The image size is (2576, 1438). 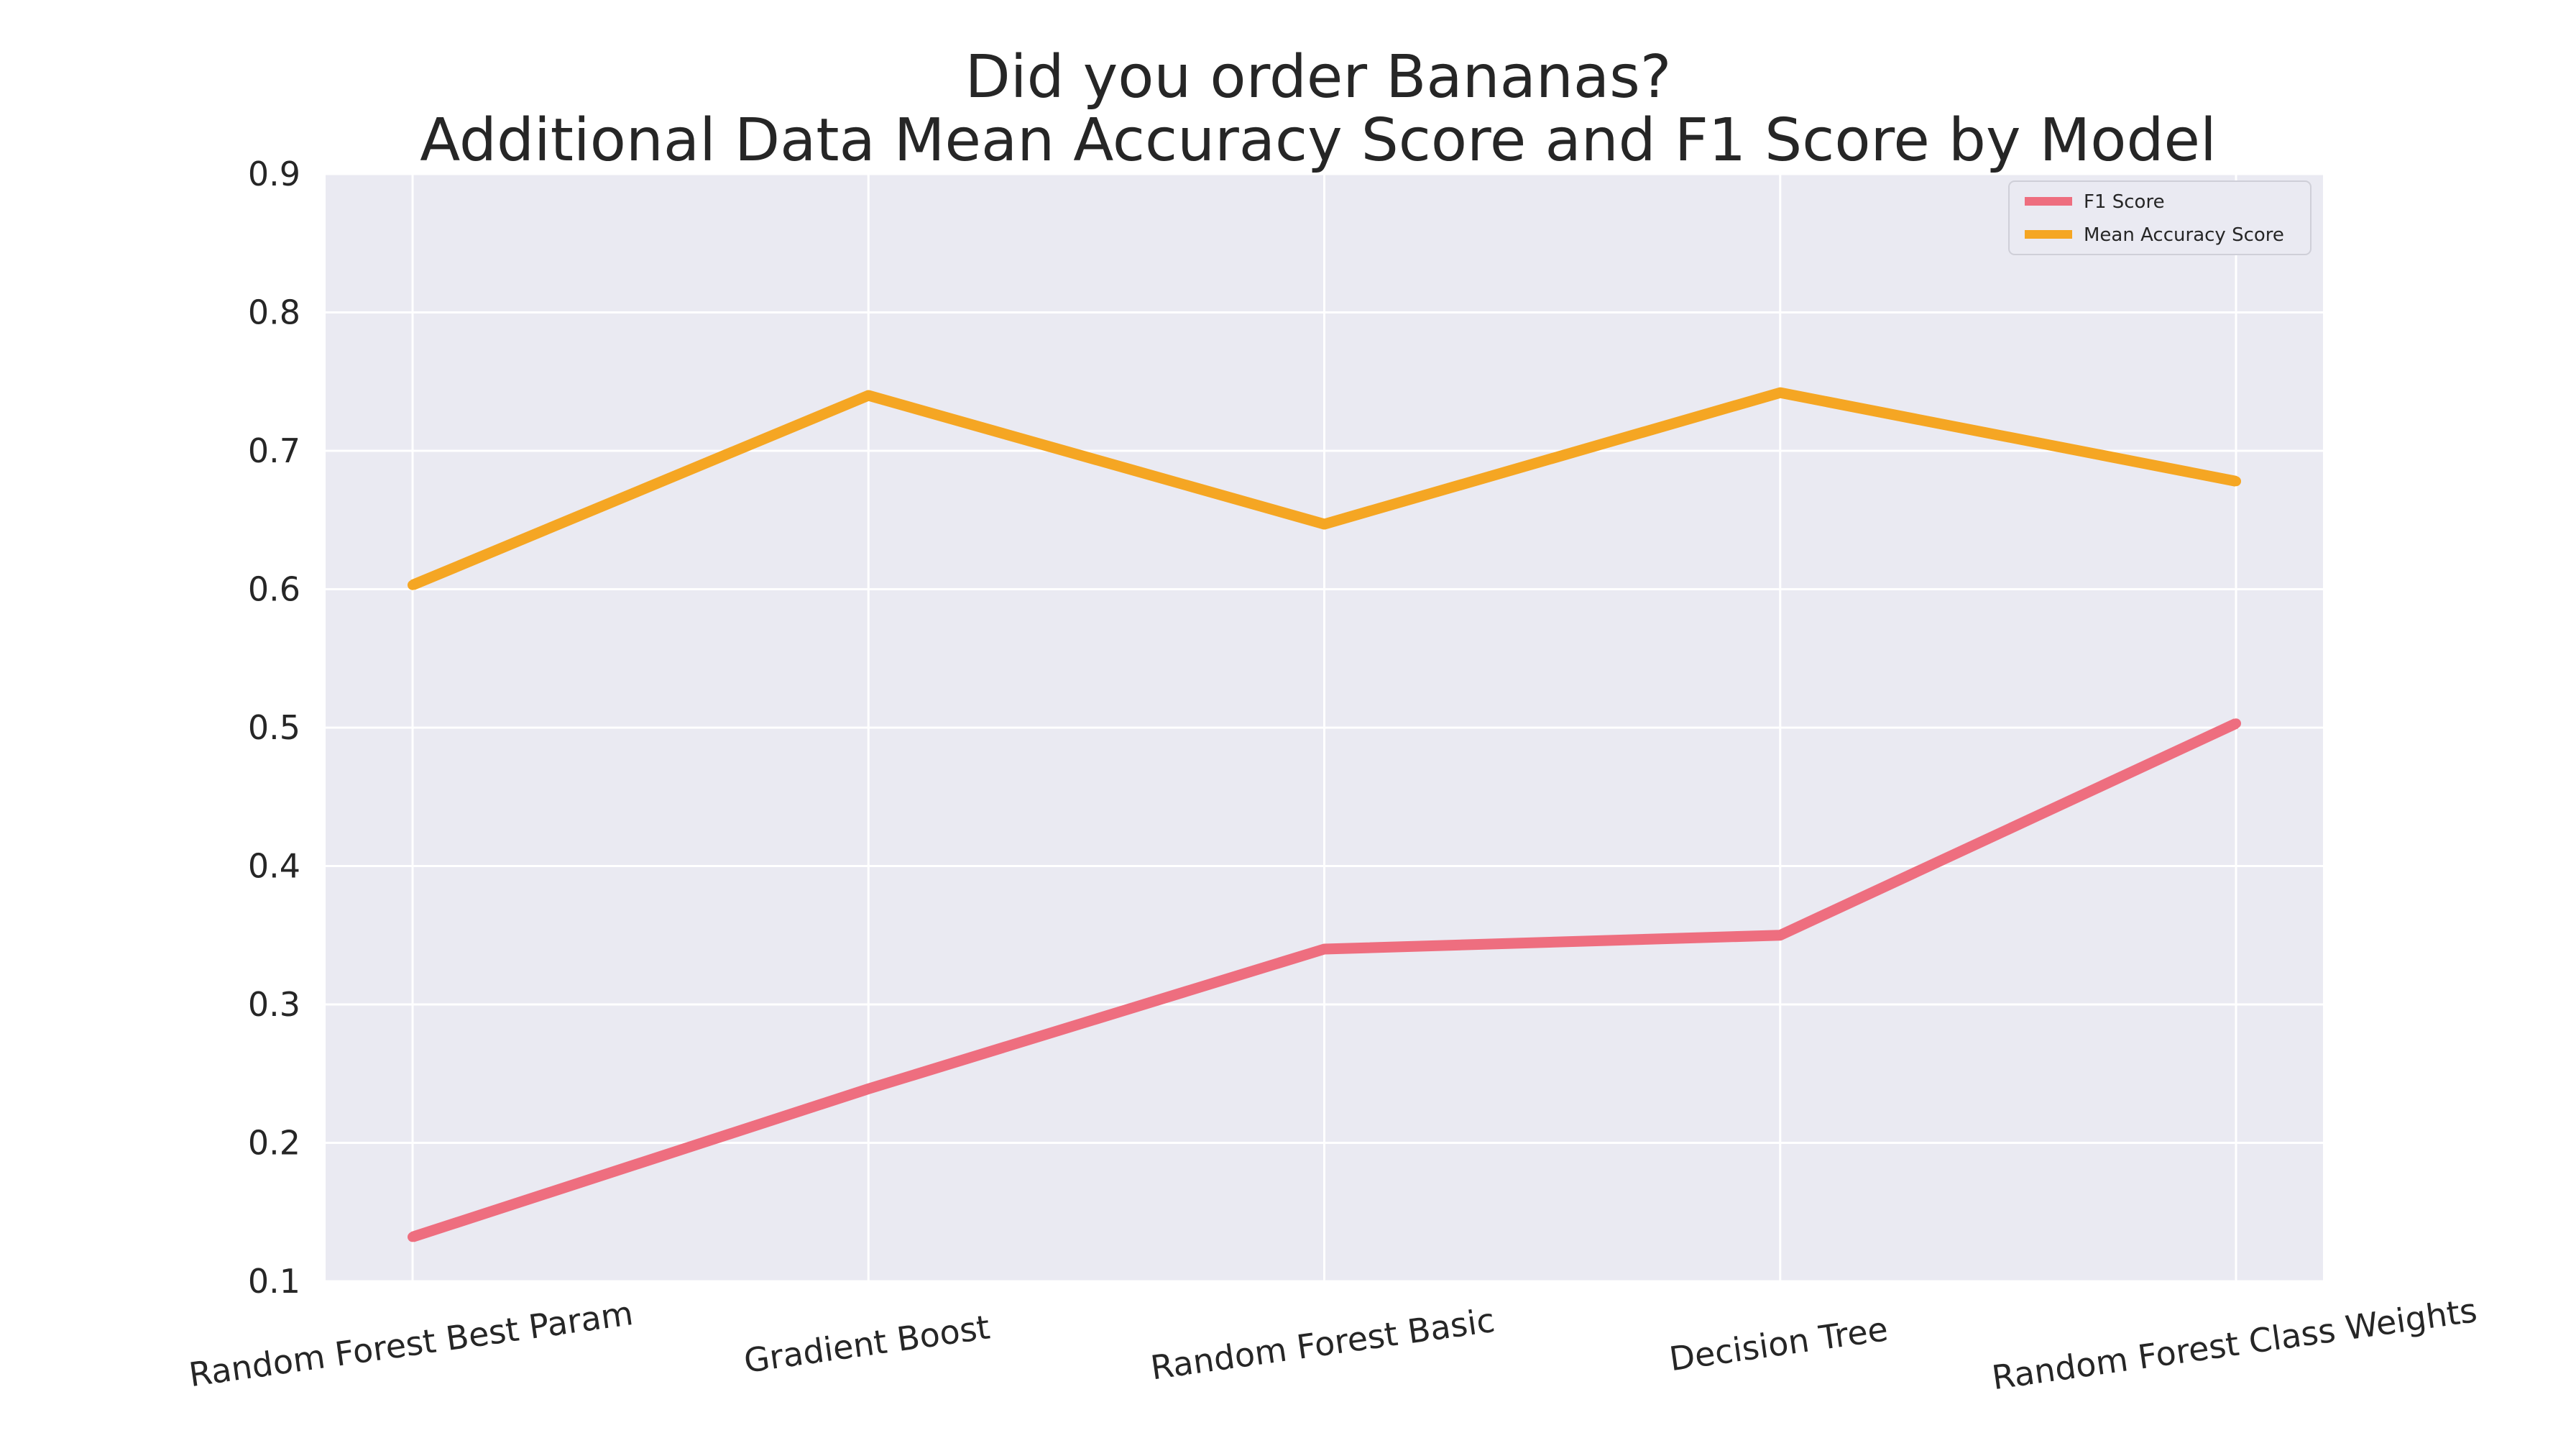 What do you see at coordinates (2124, 202) in the screenshot?
I see `legend-label: F1 Score` at bounding box center [2124, 202].